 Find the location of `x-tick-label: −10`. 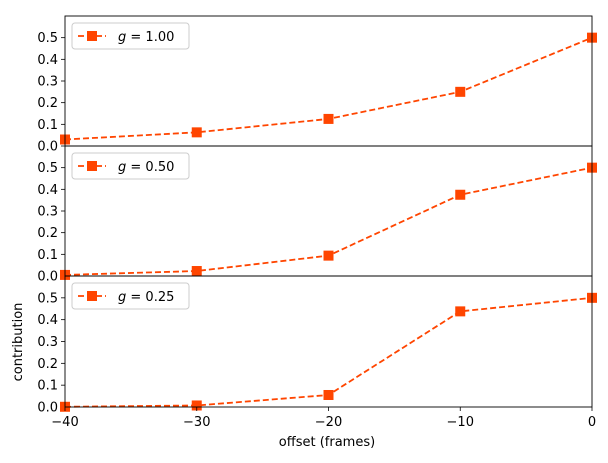

x-tick-label: −10 is located at coordinates (460, 422).